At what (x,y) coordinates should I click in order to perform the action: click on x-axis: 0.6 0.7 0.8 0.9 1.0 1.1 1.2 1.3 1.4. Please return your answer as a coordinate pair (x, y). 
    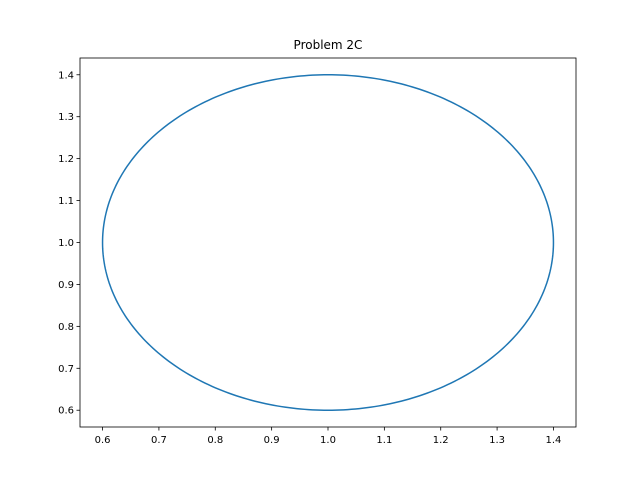
    Looking at the image, I should click on (328, 436).